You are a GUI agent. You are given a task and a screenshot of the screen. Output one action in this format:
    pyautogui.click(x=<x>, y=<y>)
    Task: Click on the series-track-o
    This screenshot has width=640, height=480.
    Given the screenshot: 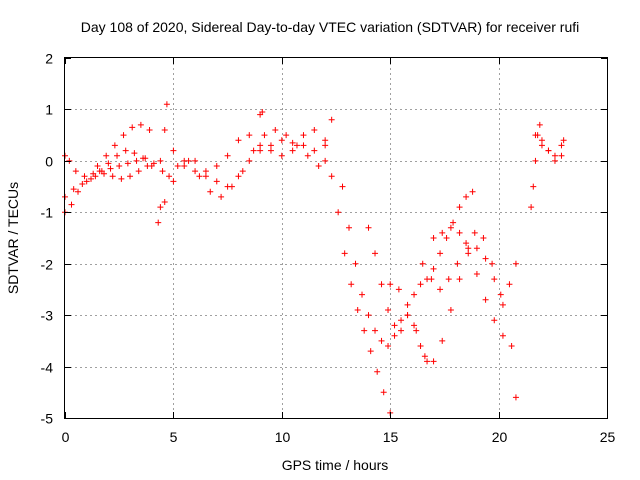 What is the action you would take?
    pyautogui.click(x=468, y=281)
    